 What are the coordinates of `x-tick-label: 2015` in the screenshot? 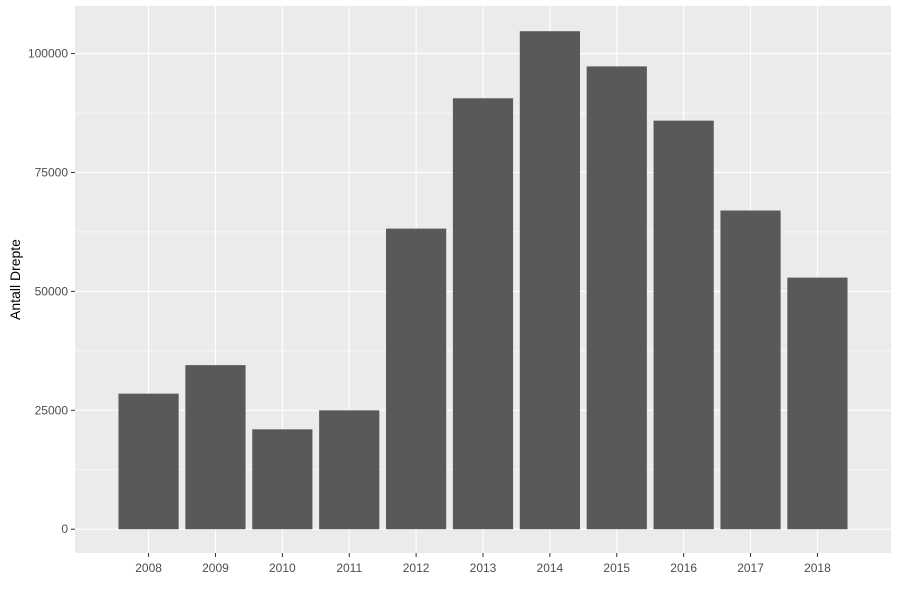 It's located at (616, 568).